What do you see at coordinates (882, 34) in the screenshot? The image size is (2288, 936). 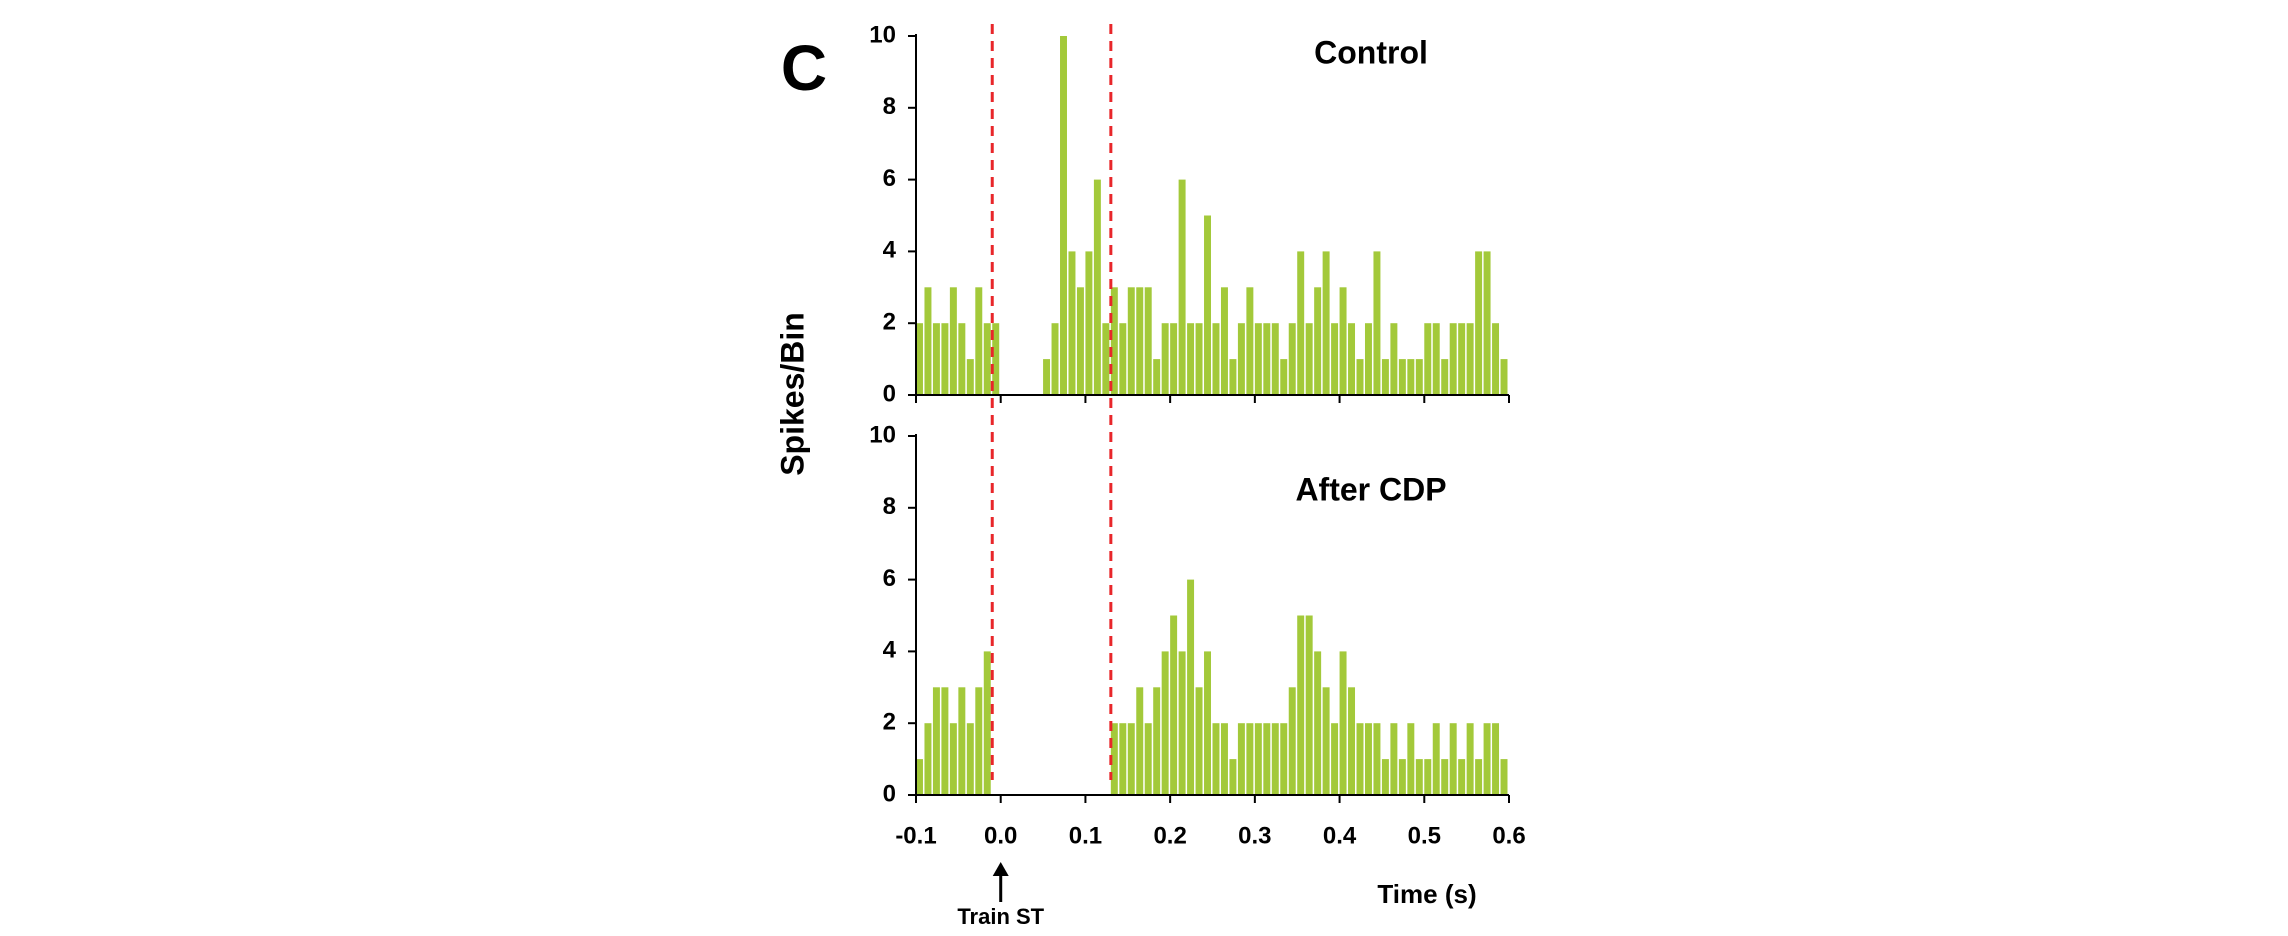 I see `y-tick-label: 10` at bounding box center [882, 34].